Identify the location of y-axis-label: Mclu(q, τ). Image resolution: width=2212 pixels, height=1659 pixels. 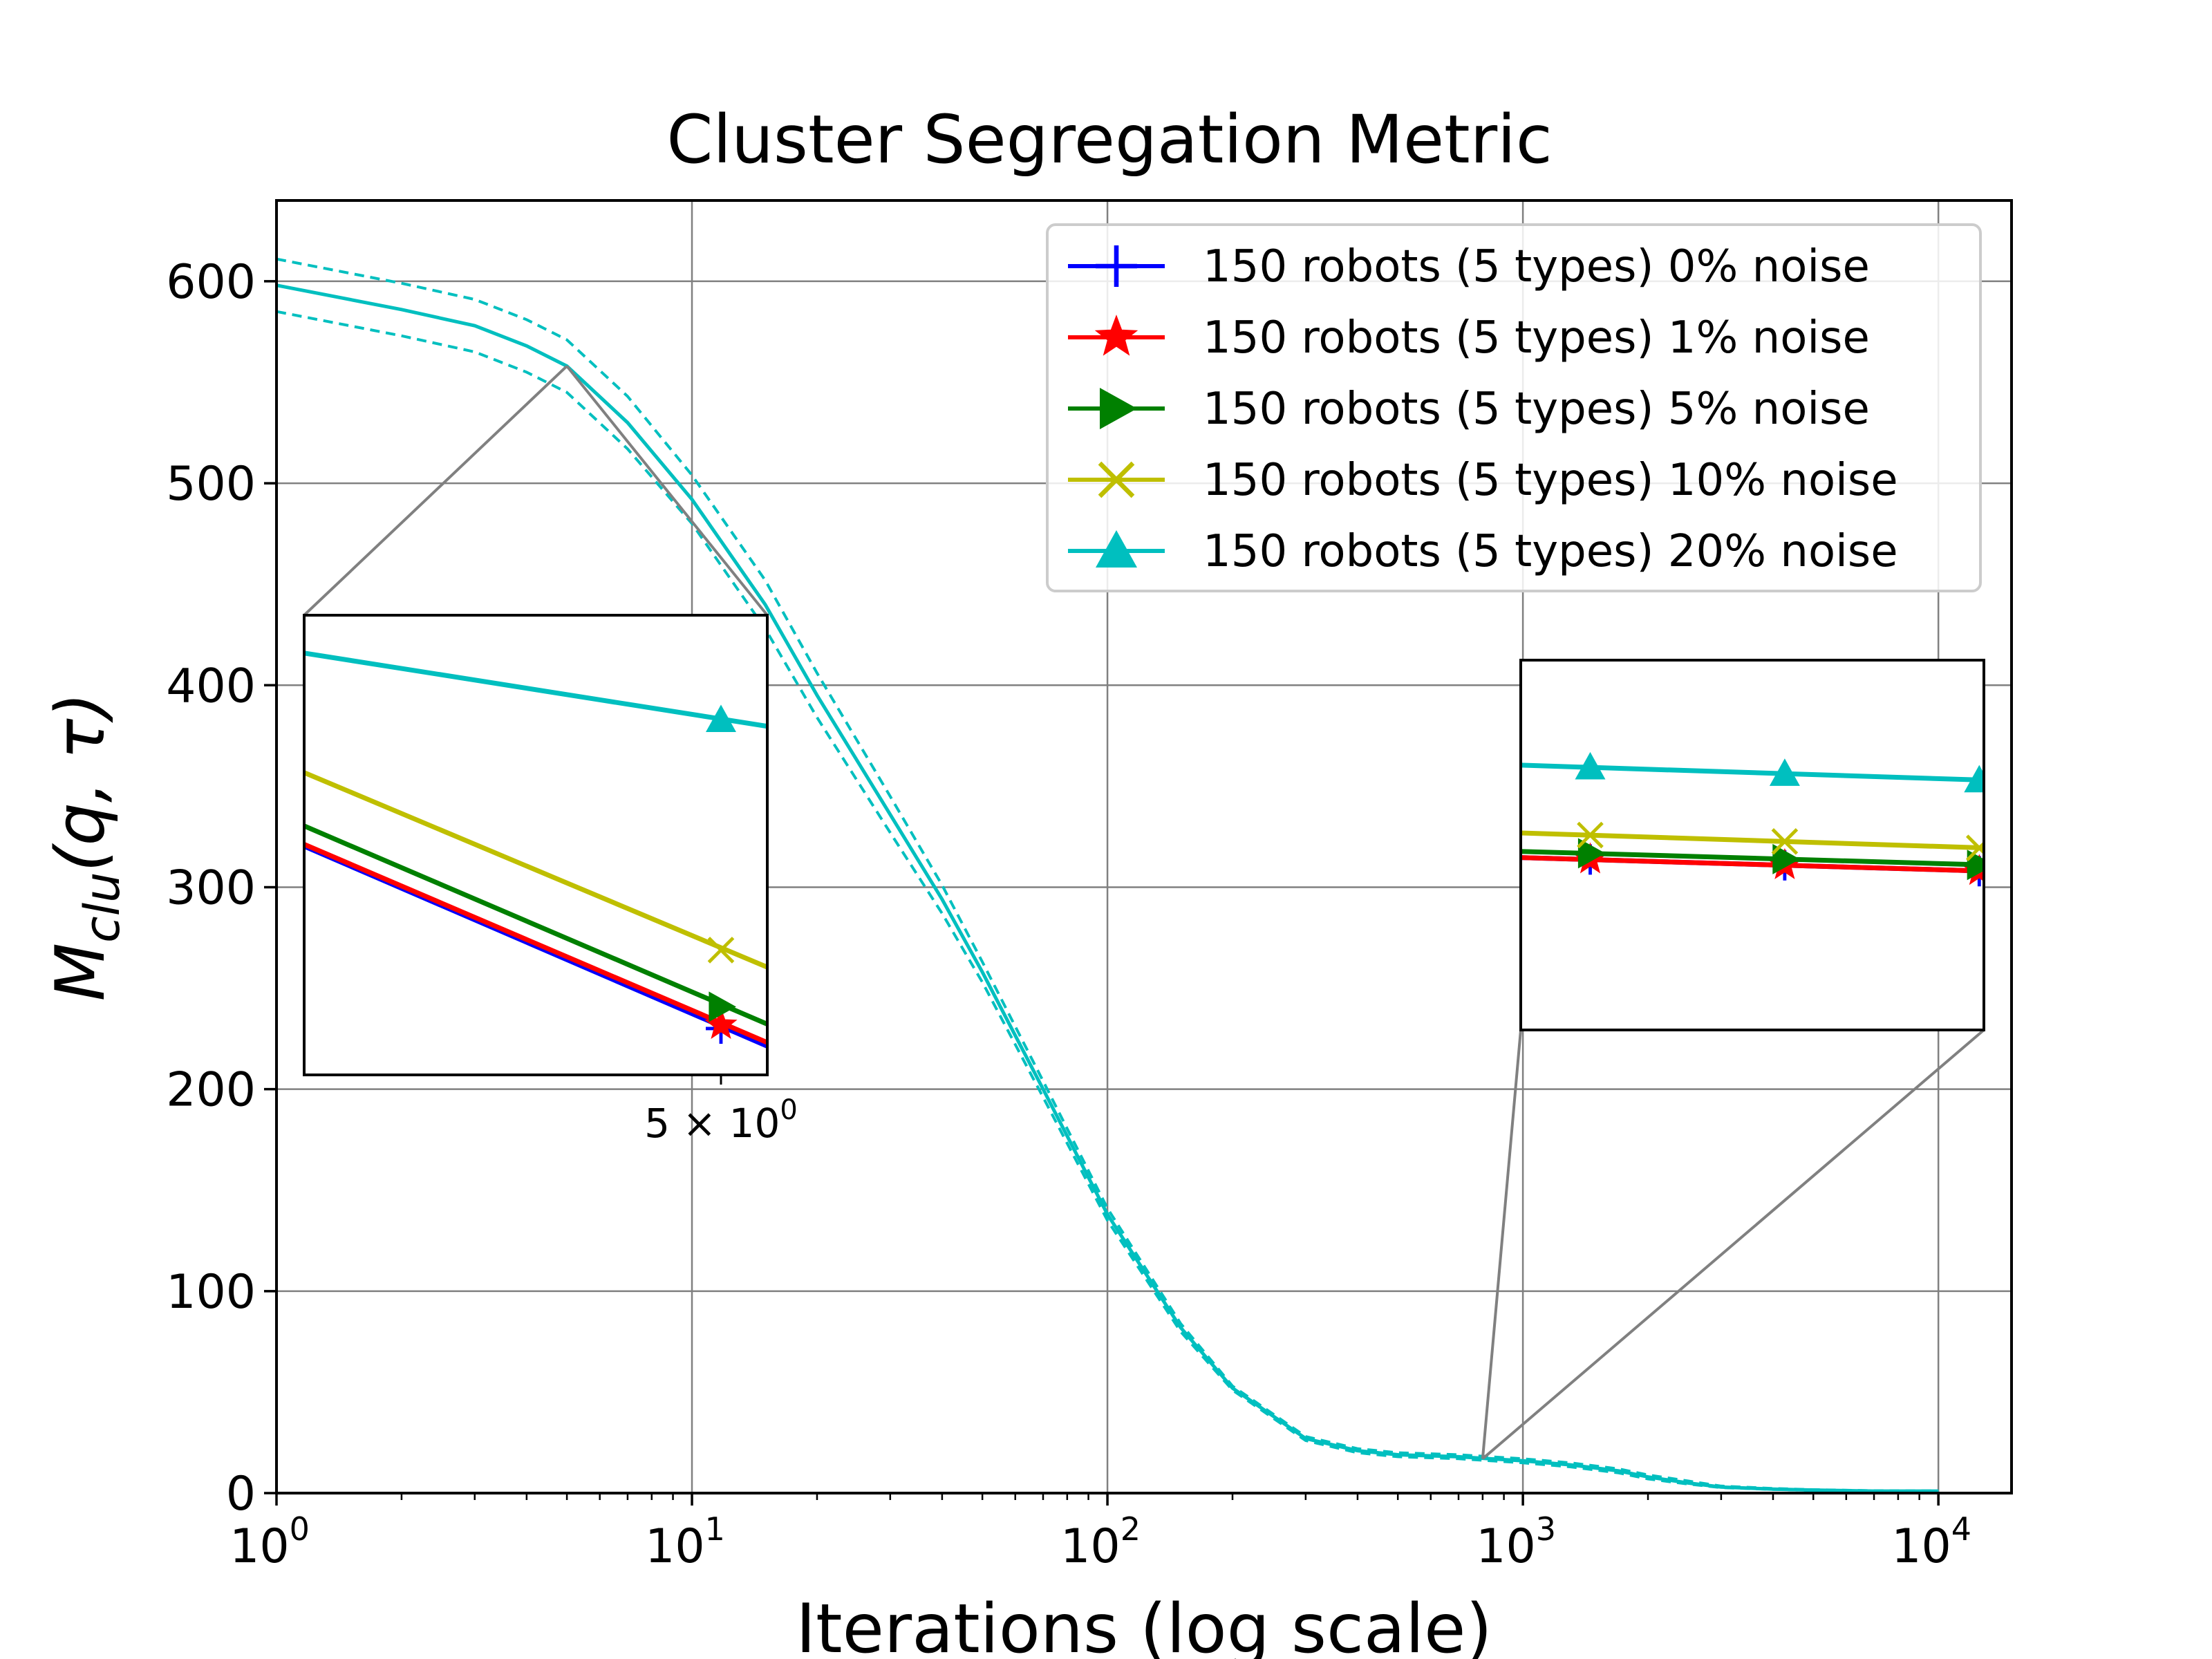
(86, 847).